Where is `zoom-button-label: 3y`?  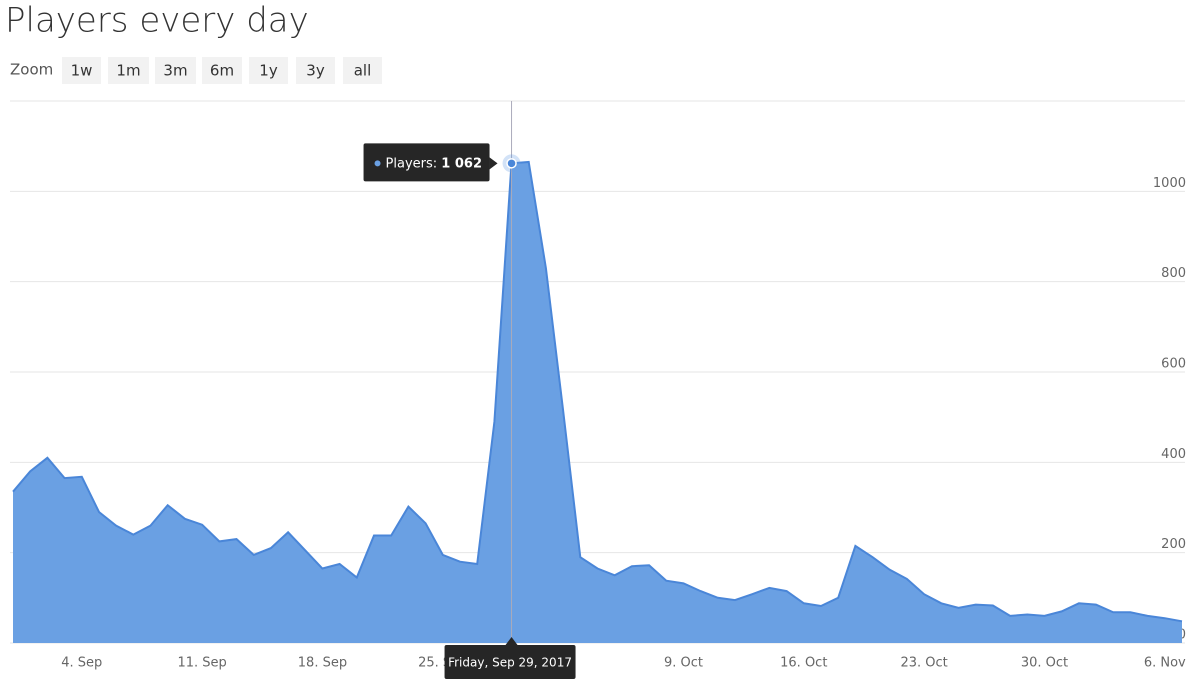
zoom-button-label: 3y is located at coordinates (315, 71).